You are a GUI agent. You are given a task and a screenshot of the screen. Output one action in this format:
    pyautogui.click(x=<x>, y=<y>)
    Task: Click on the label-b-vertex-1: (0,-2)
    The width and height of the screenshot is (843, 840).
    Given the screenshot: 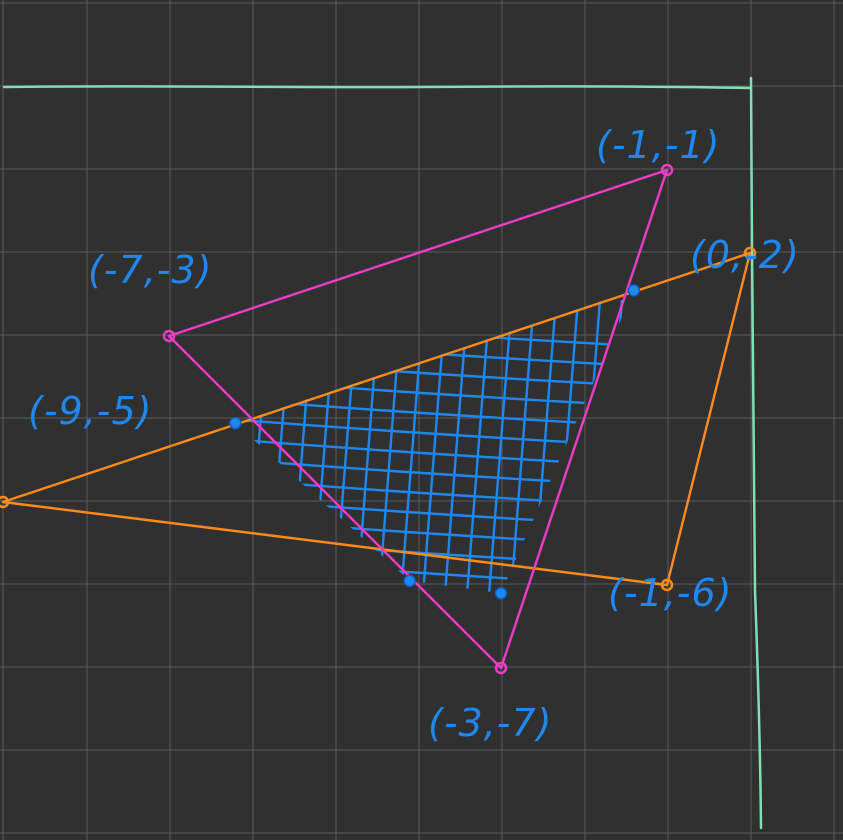 What is the action you would take?
    pyautogui.click(x=745, y=255)
    